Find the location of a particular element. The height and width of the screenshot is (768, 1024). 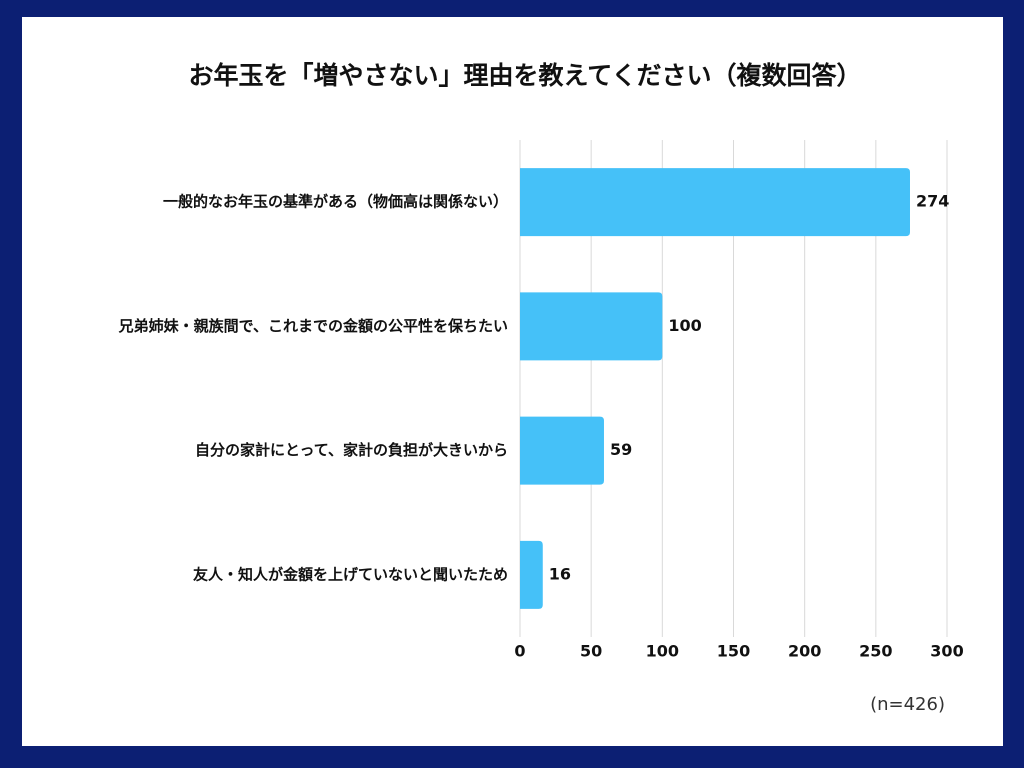

x-tick-label: 250 is located at coordinates (875, 651).